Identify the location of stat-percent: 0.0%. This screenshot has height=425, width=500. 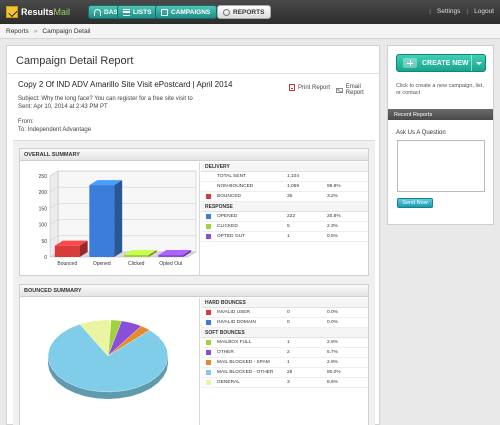
(332, 312).